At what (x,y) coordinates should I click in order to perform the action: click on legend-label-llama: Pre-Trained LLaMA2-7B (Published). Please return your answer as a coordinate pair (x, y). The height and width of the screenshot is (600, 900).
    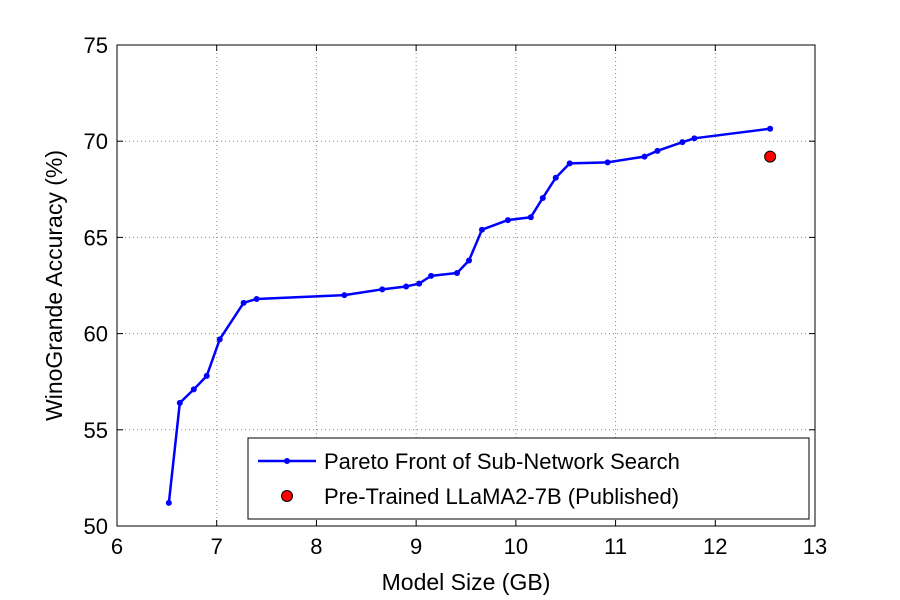
    Looking at the image, I should click on (501, 496).